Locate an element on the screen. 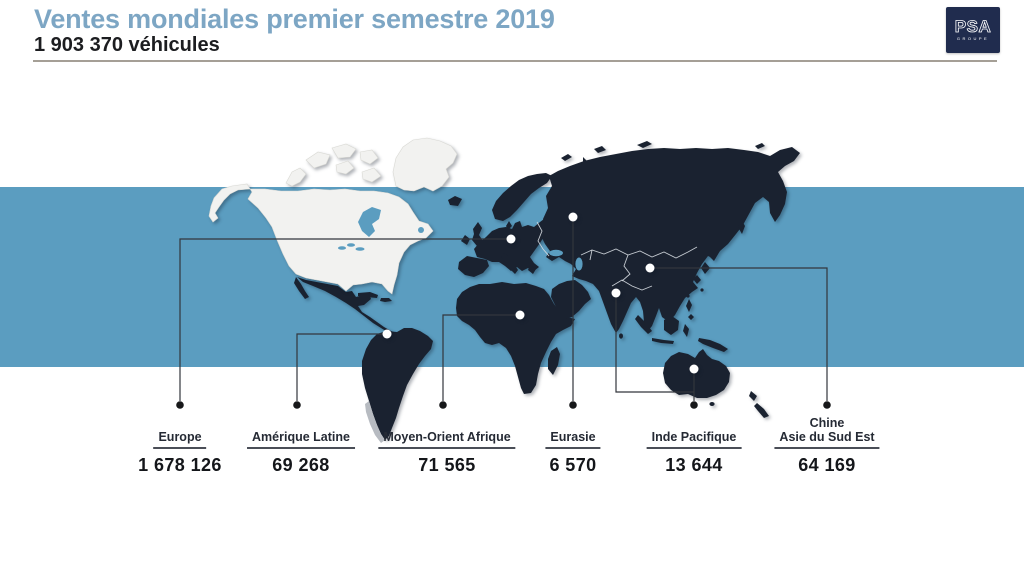  region-label-main: Amérique Latine is located at coordinates (301, 439).